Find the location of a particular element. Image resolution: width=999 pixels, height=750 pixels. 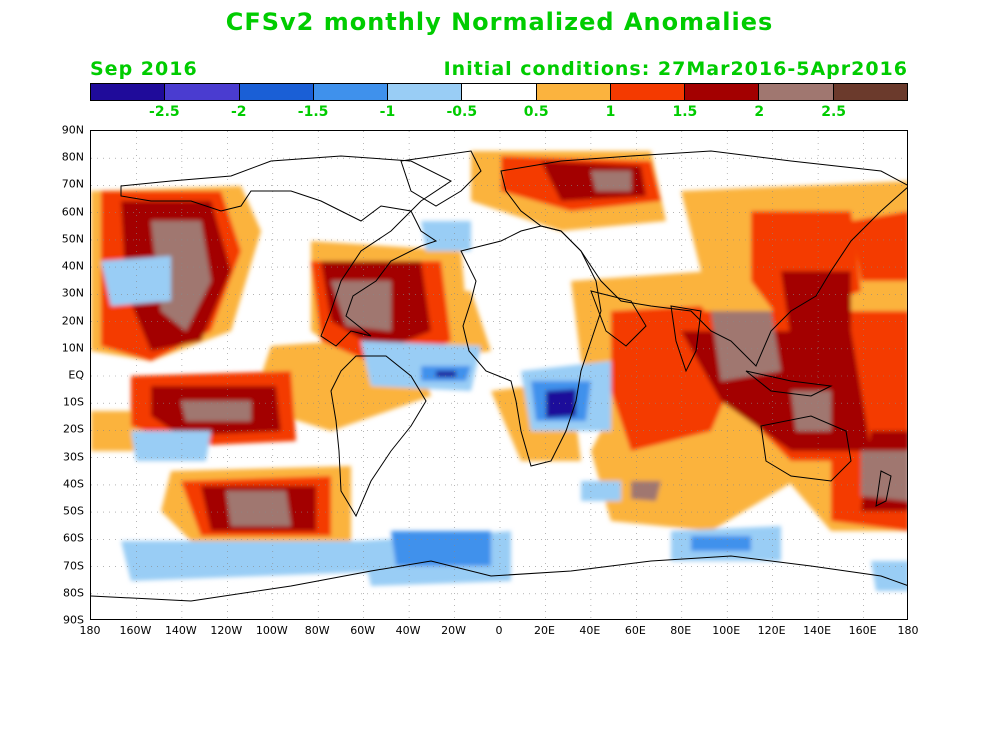

longitude-tick-label: 0 is located at coordinates (499, 630).